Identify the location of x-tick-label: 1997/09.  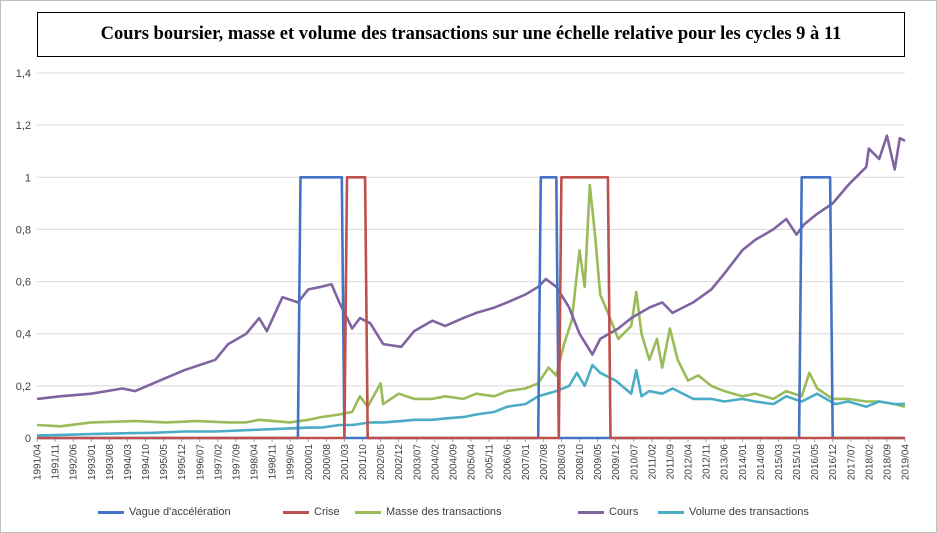
(236, 462).